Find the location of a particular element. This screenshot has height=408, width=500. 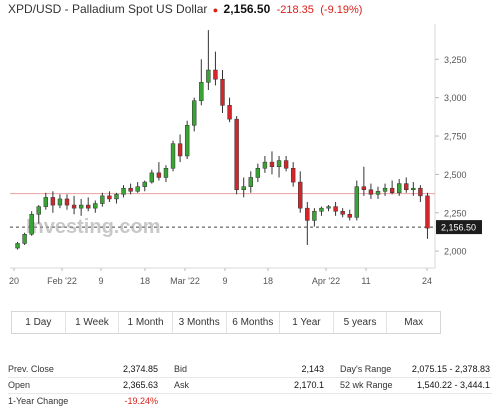

stat-label: Ask is located at coordinates (182, 385).